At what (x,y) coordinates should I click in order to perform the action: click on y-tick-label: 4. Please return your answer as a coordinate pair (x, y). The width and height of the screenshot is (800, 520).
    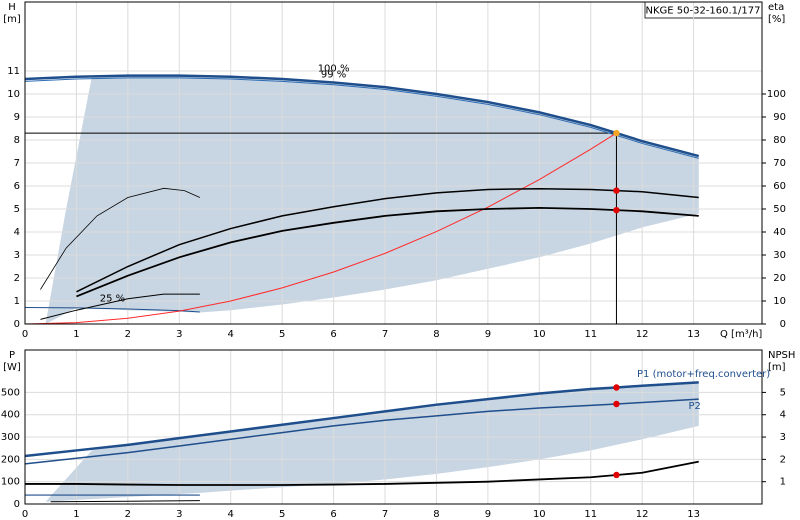
    Looking at the image, I should click on (17, 232).